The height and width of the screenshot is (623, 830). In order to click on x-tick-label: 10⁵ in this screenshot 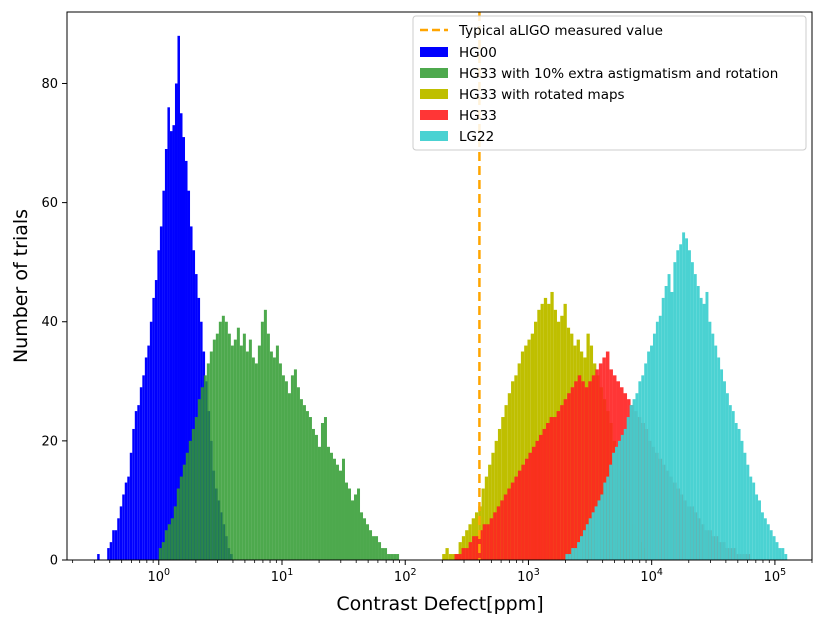, I will do `click(775, 576)`.